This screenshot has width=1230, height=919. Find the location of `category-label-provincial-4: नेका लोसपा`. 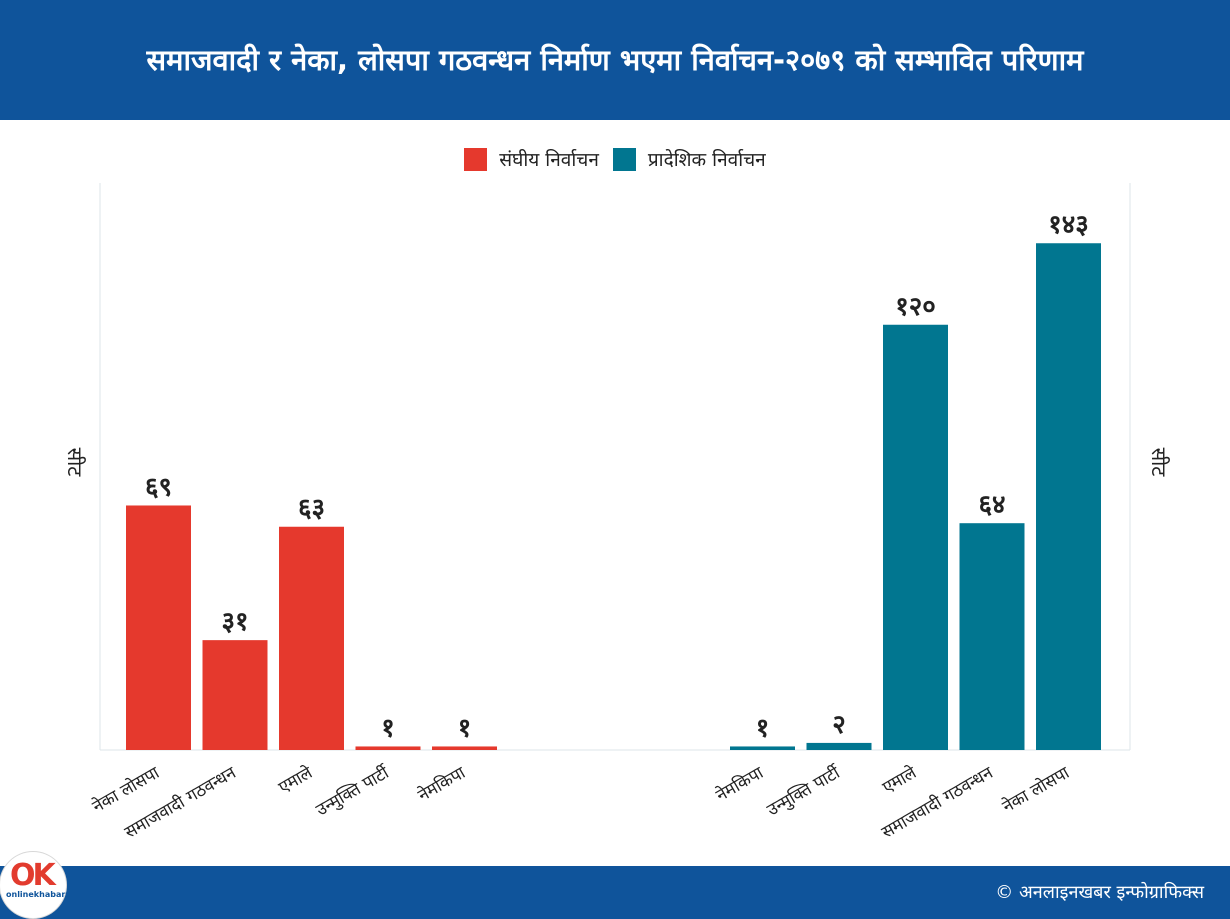

category-label-provincial-4: नेका लोसपा is located at coordinates (1036, 789).